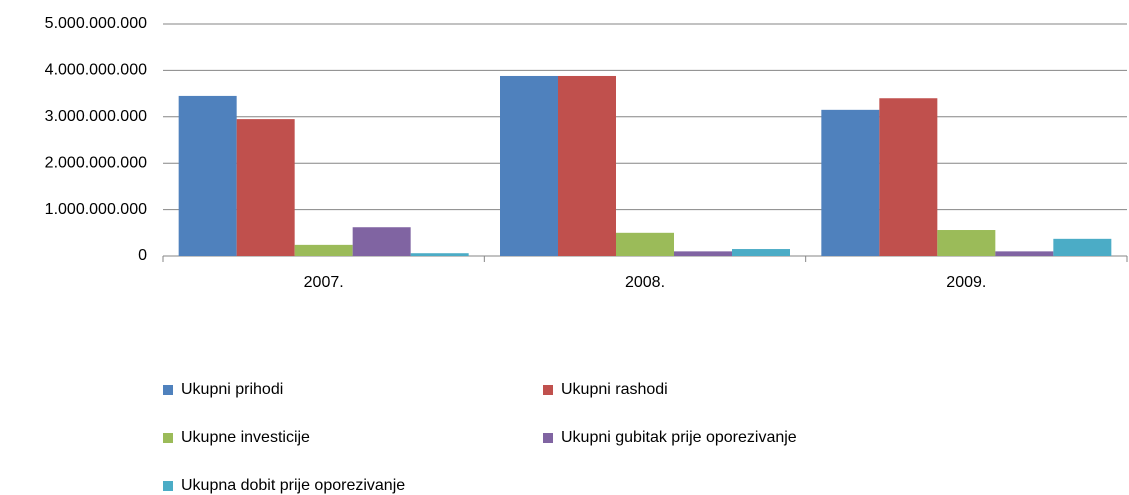  Describe the element at coordinates (232, 389) in the screenshot. I see `legend-label: Ukupni prihodi` at that location.